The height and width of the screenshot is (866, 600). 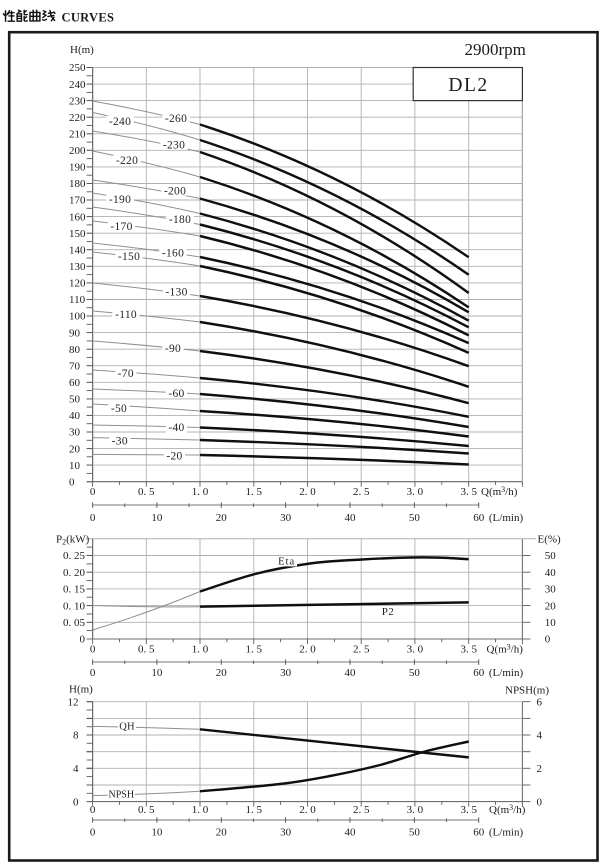 I want to click on svg-text: -260, so click(x=176, y=119).